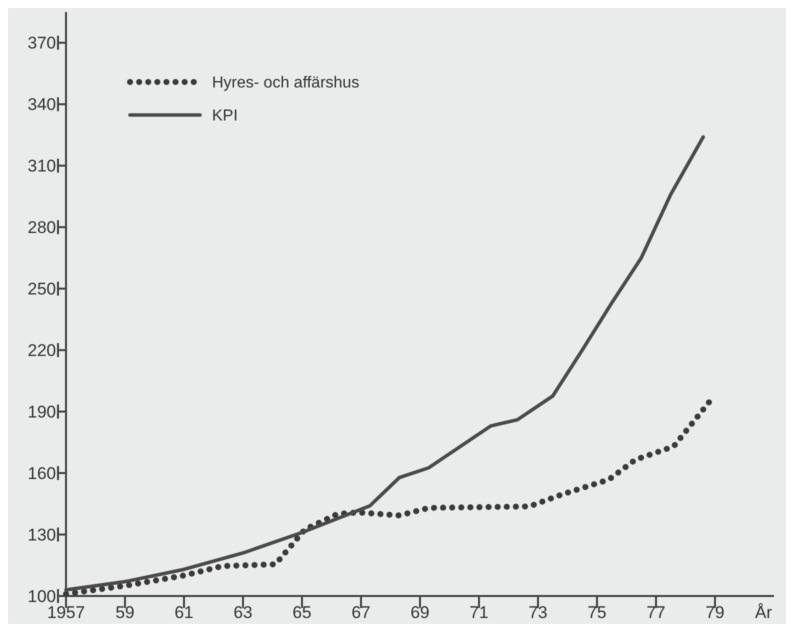  What do you see at coordinates (42, 350) in the screenshot?
I see `y-tick-label: 220` at bounding box center [42, 350].